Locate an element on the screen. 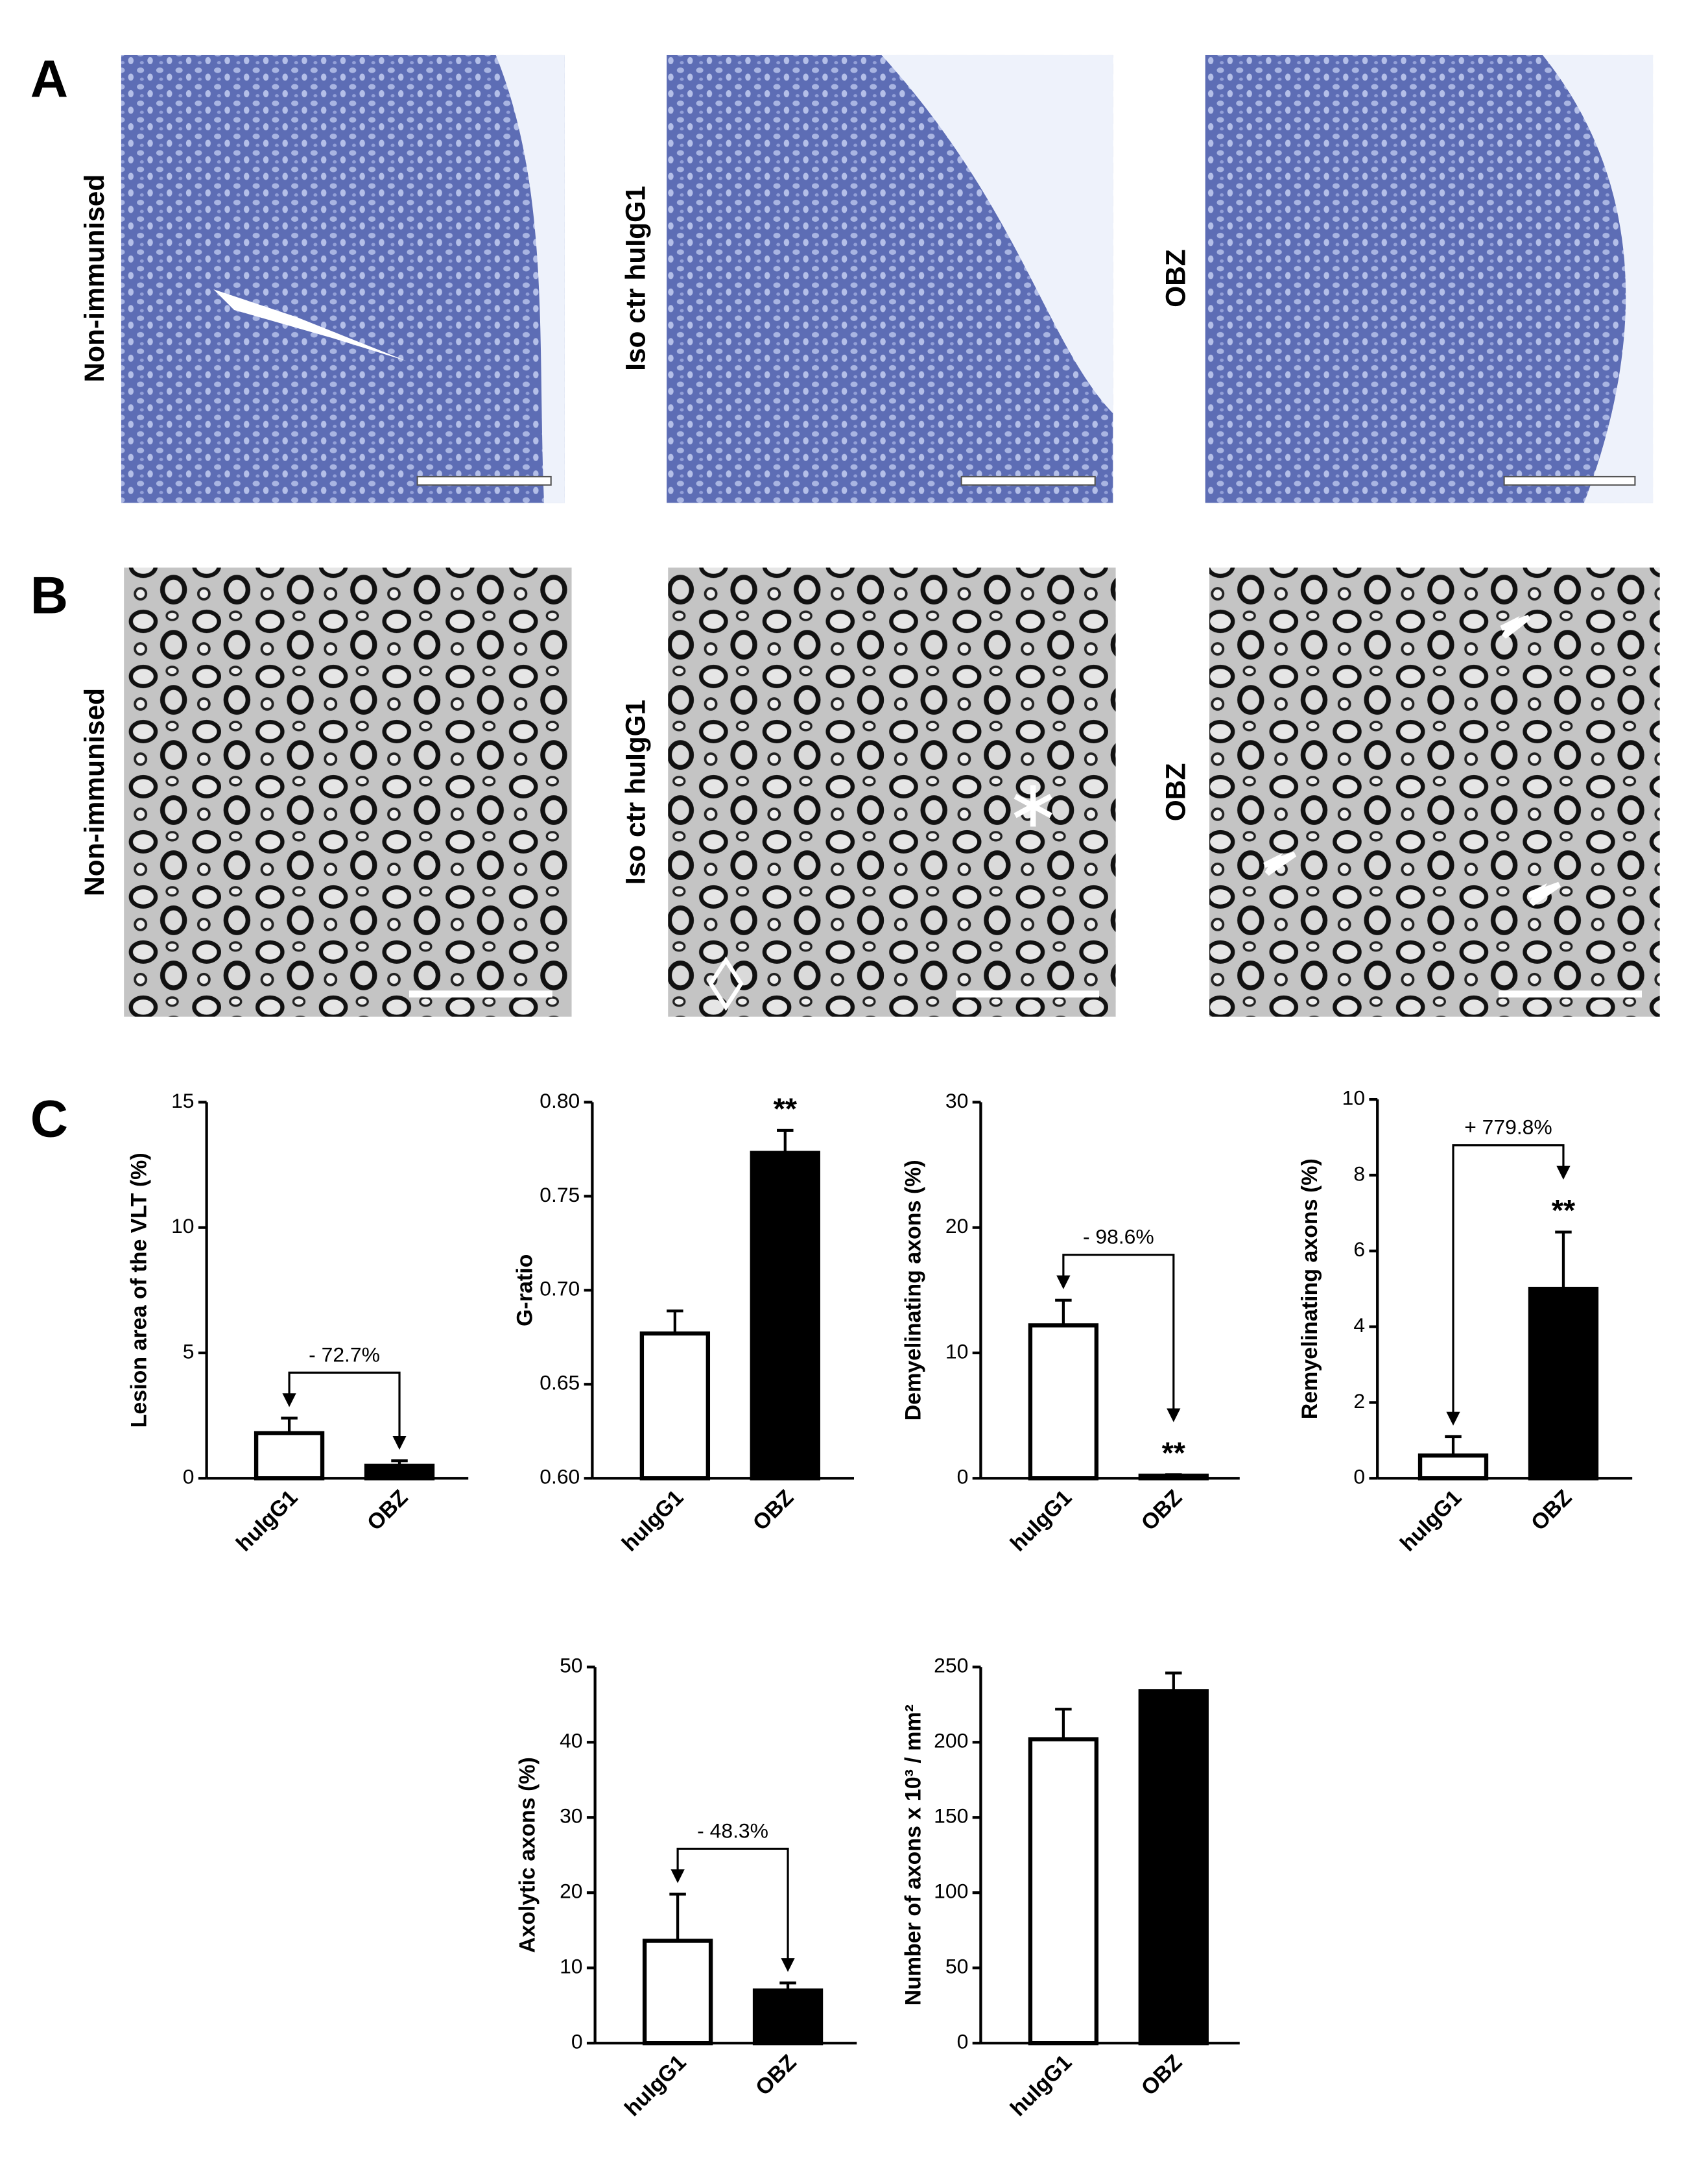 This screenshot has width=1708, height=2163. y-axis-title: Lesion area of the VLT (%) is located at coordinates (139, 1290).